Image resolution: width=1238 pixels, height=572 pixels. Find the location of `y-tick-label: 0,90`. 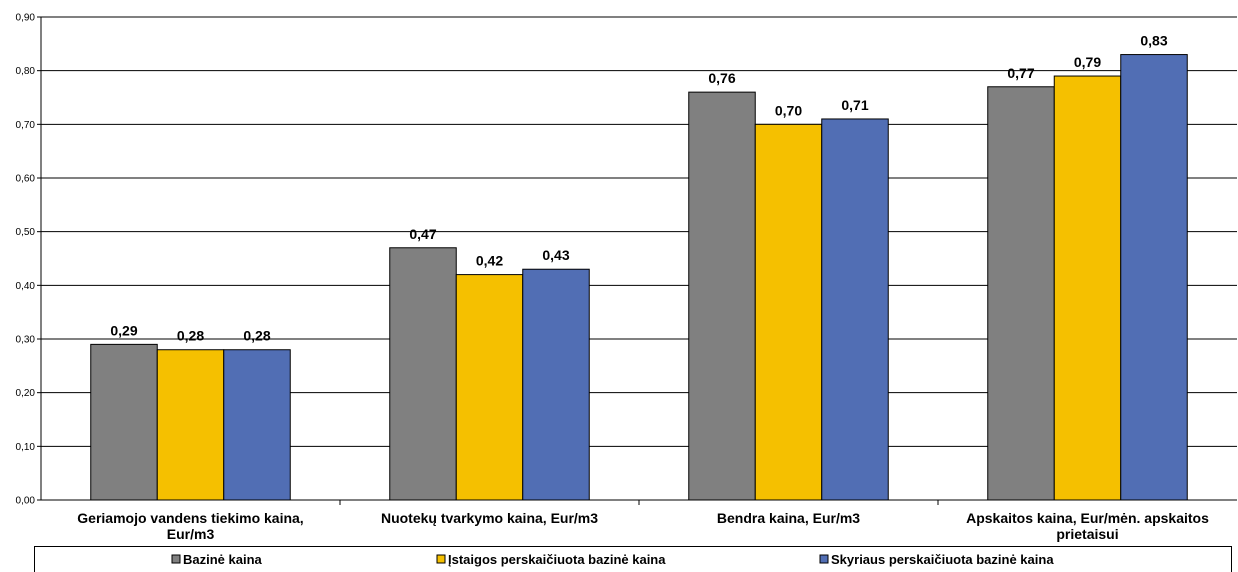

y-tick-label: 0,90 is located at coordinates (26, 18).